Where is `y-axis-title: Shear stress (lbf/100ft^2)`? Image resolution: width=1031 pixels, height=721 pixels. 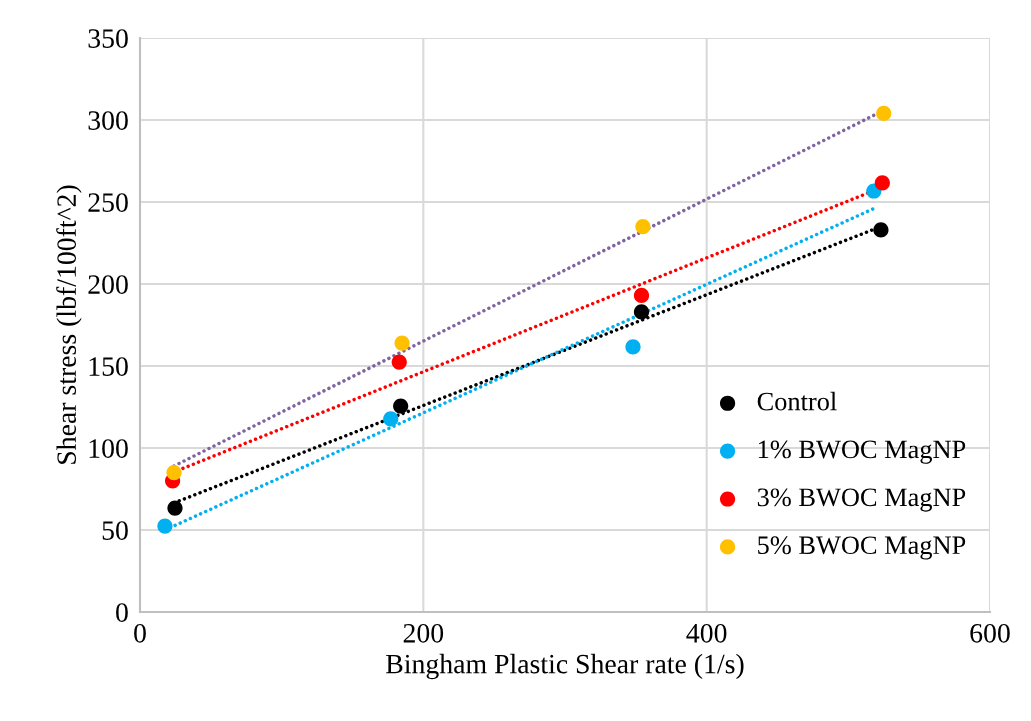
y-axis-title: Shear stress (lbf/100ft^2) is located at coordinates (69, 324).